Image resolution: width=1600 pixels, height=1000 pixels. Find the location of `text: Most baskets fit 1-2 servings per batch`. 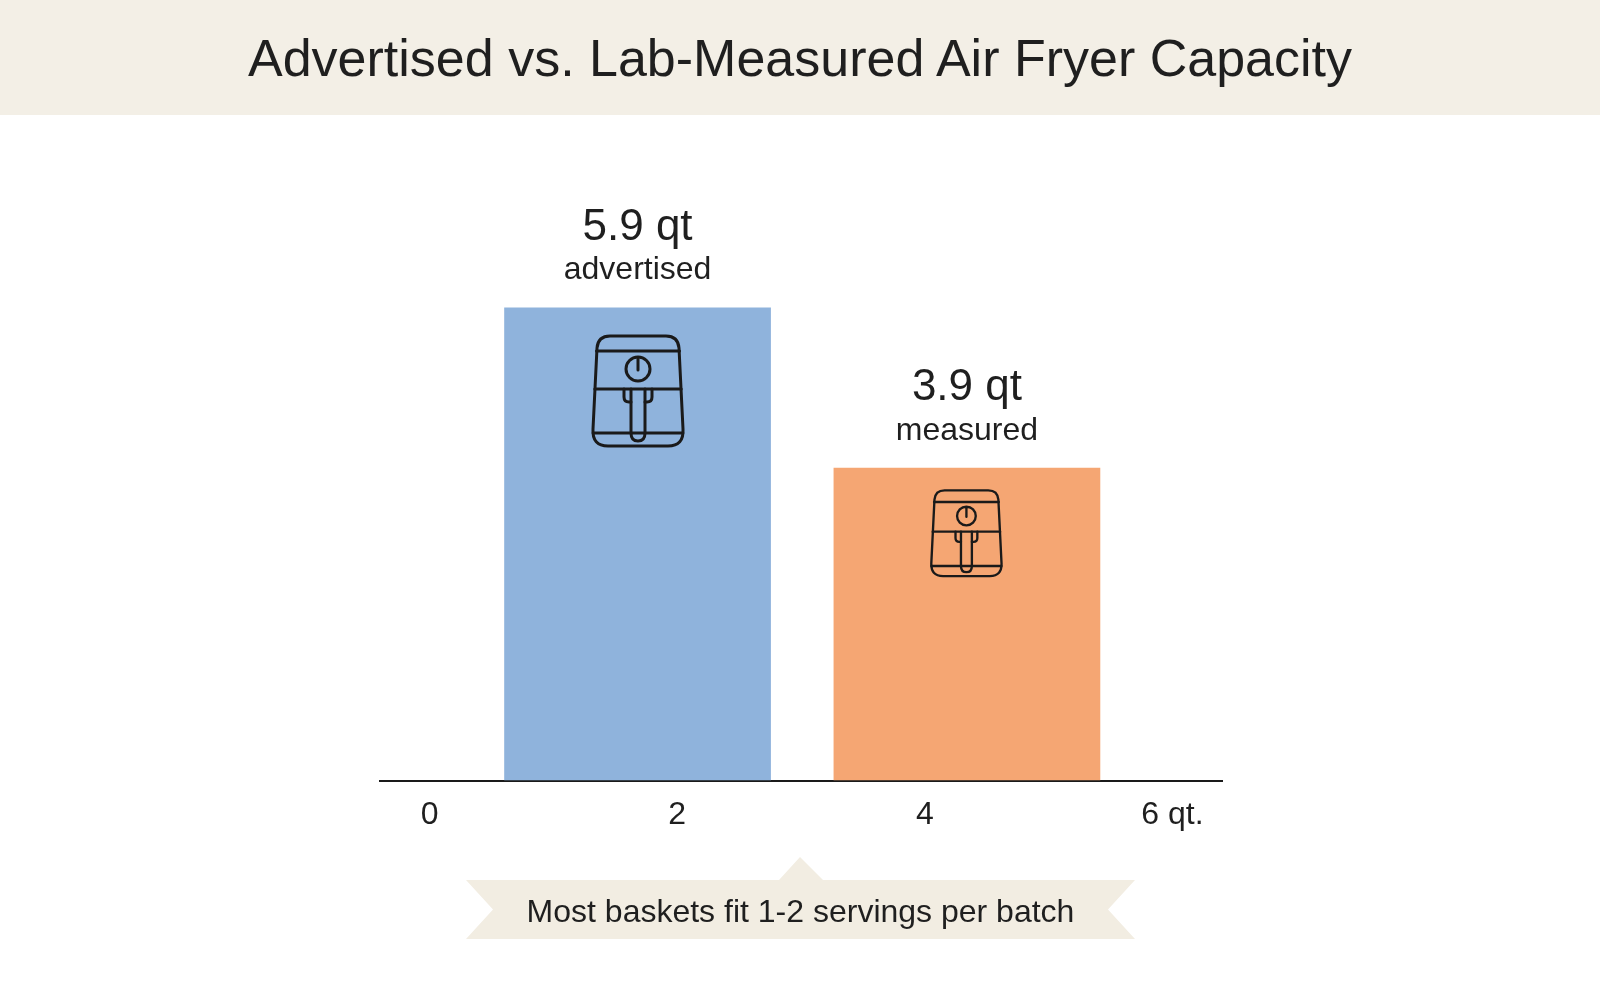

text: Most baskets fit 1-2 servings per batch is located at coordinates (800, 911).